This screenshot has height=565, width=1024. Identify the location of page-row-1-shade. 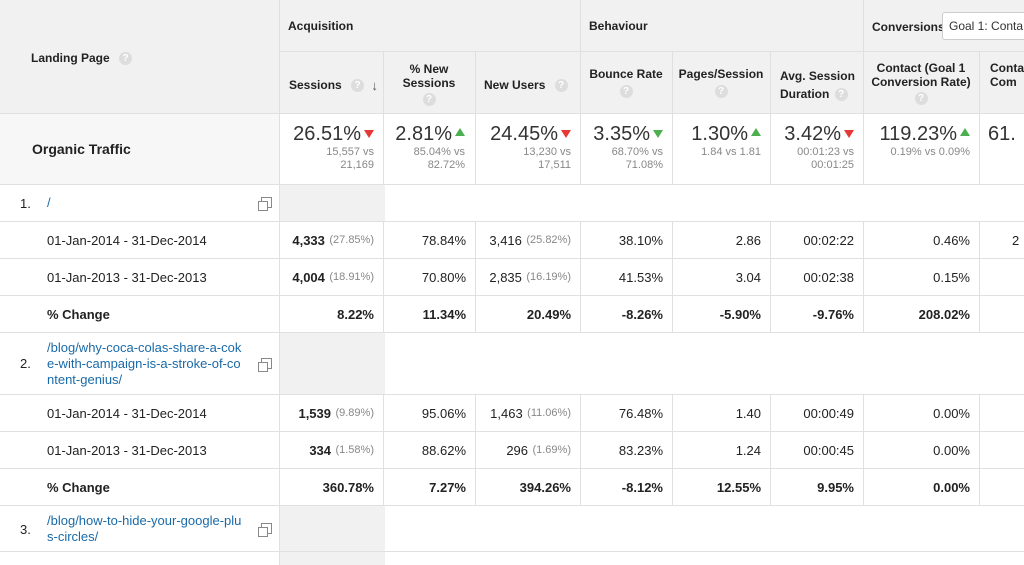
(332, 203).